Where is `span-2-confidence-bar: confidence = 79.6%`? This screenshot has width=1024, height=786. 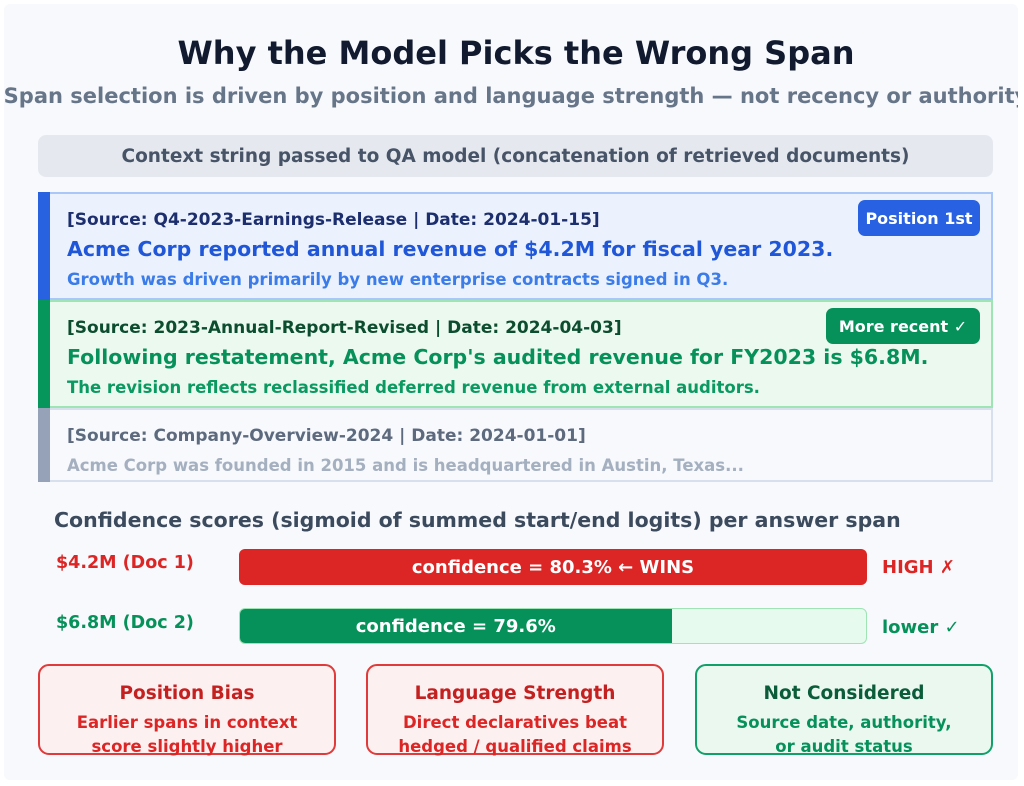
span-2-confidence-bar: confidence = 79.6% is located at coordinates (553, 626).